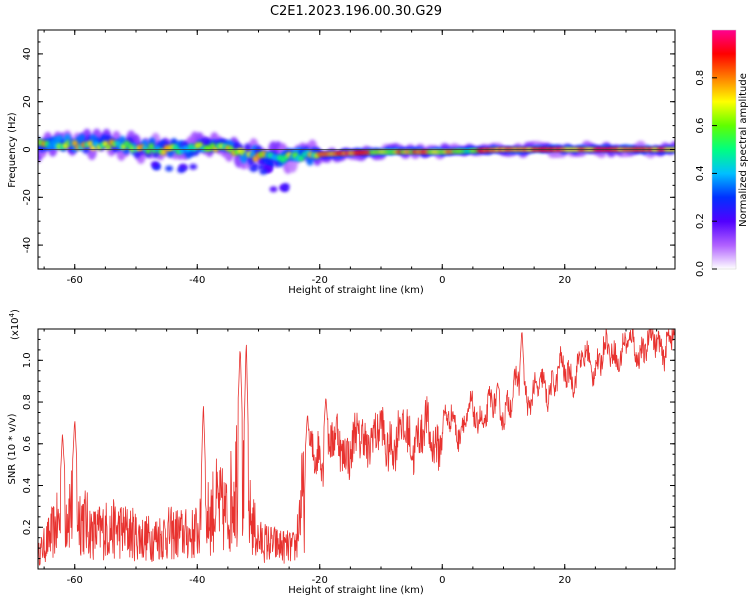 Image resolution: width=750 pixels, height=600 pixels. I want to click on y-tick-label: 1.0, so click(27, 360).